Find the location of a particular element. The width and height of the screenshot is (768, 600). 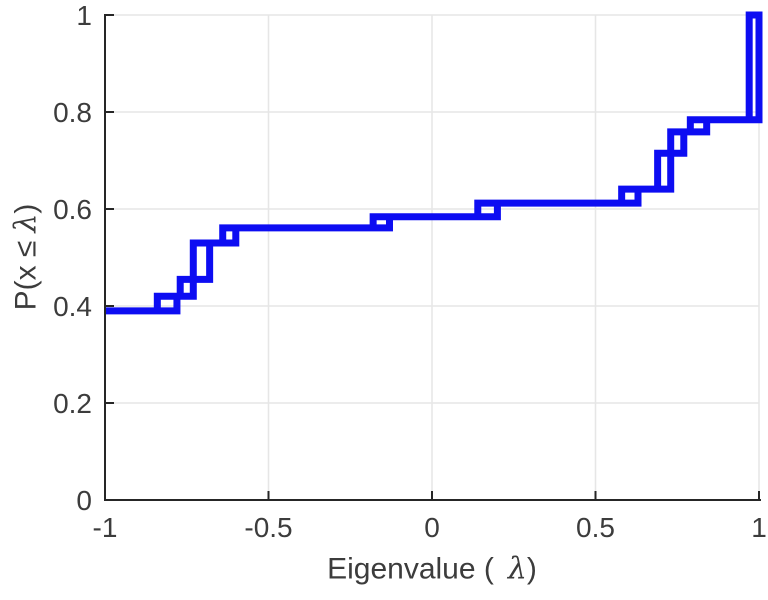

y-tick-label: 1 is located at coordinates (84, 15).